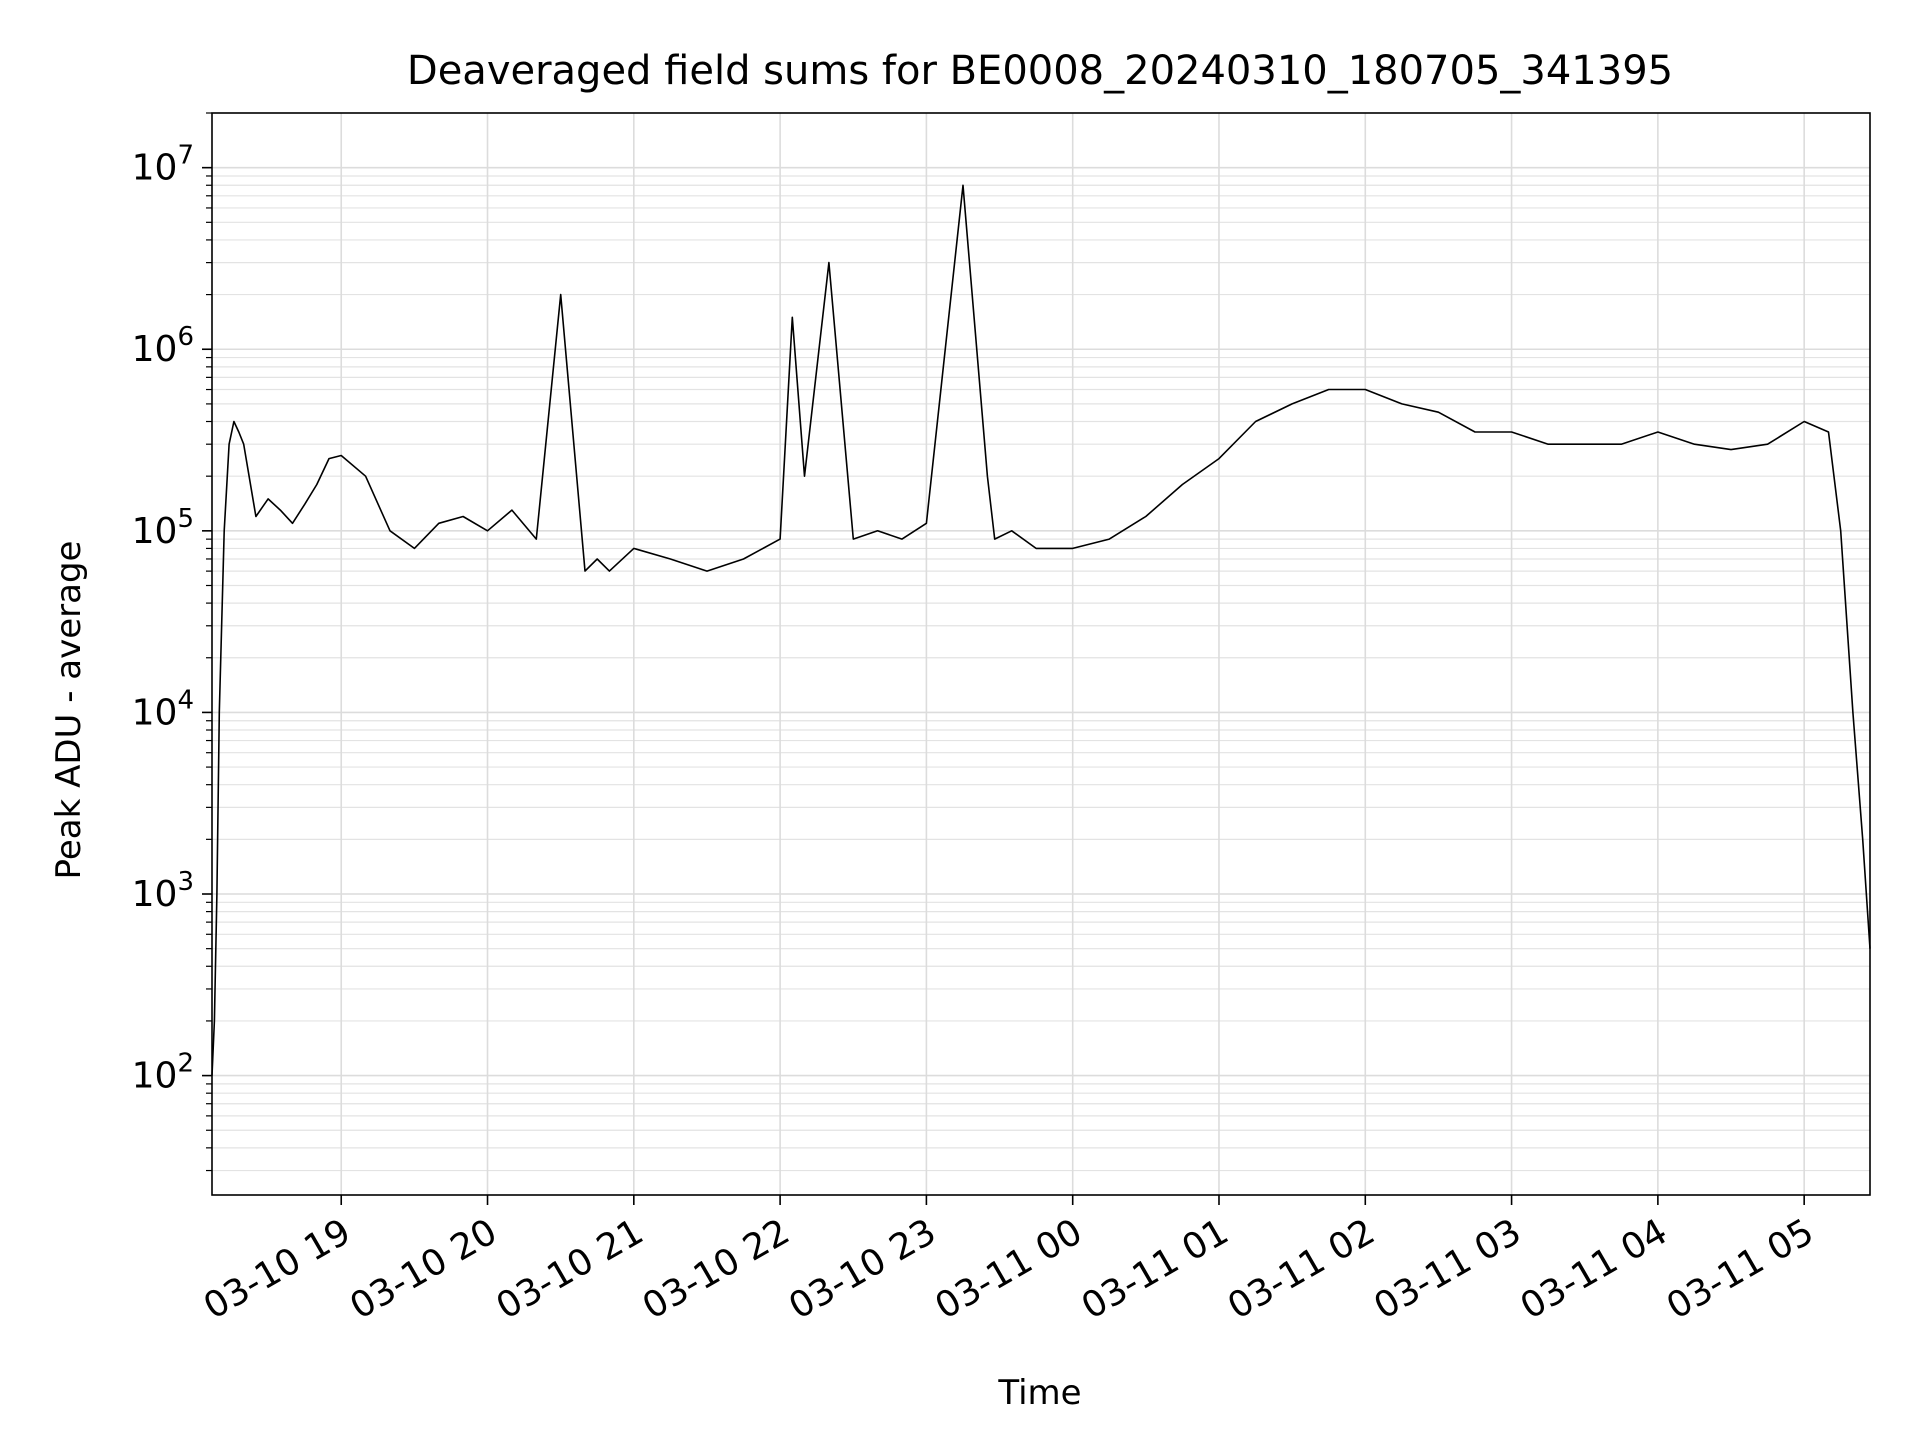 The width and height of the screenshot is (1920, 1440). What do you see at coordinates (1039, 1393) in the screenshot?
I see `x-axis-label: Time` at bounding box center [1039, 1393].